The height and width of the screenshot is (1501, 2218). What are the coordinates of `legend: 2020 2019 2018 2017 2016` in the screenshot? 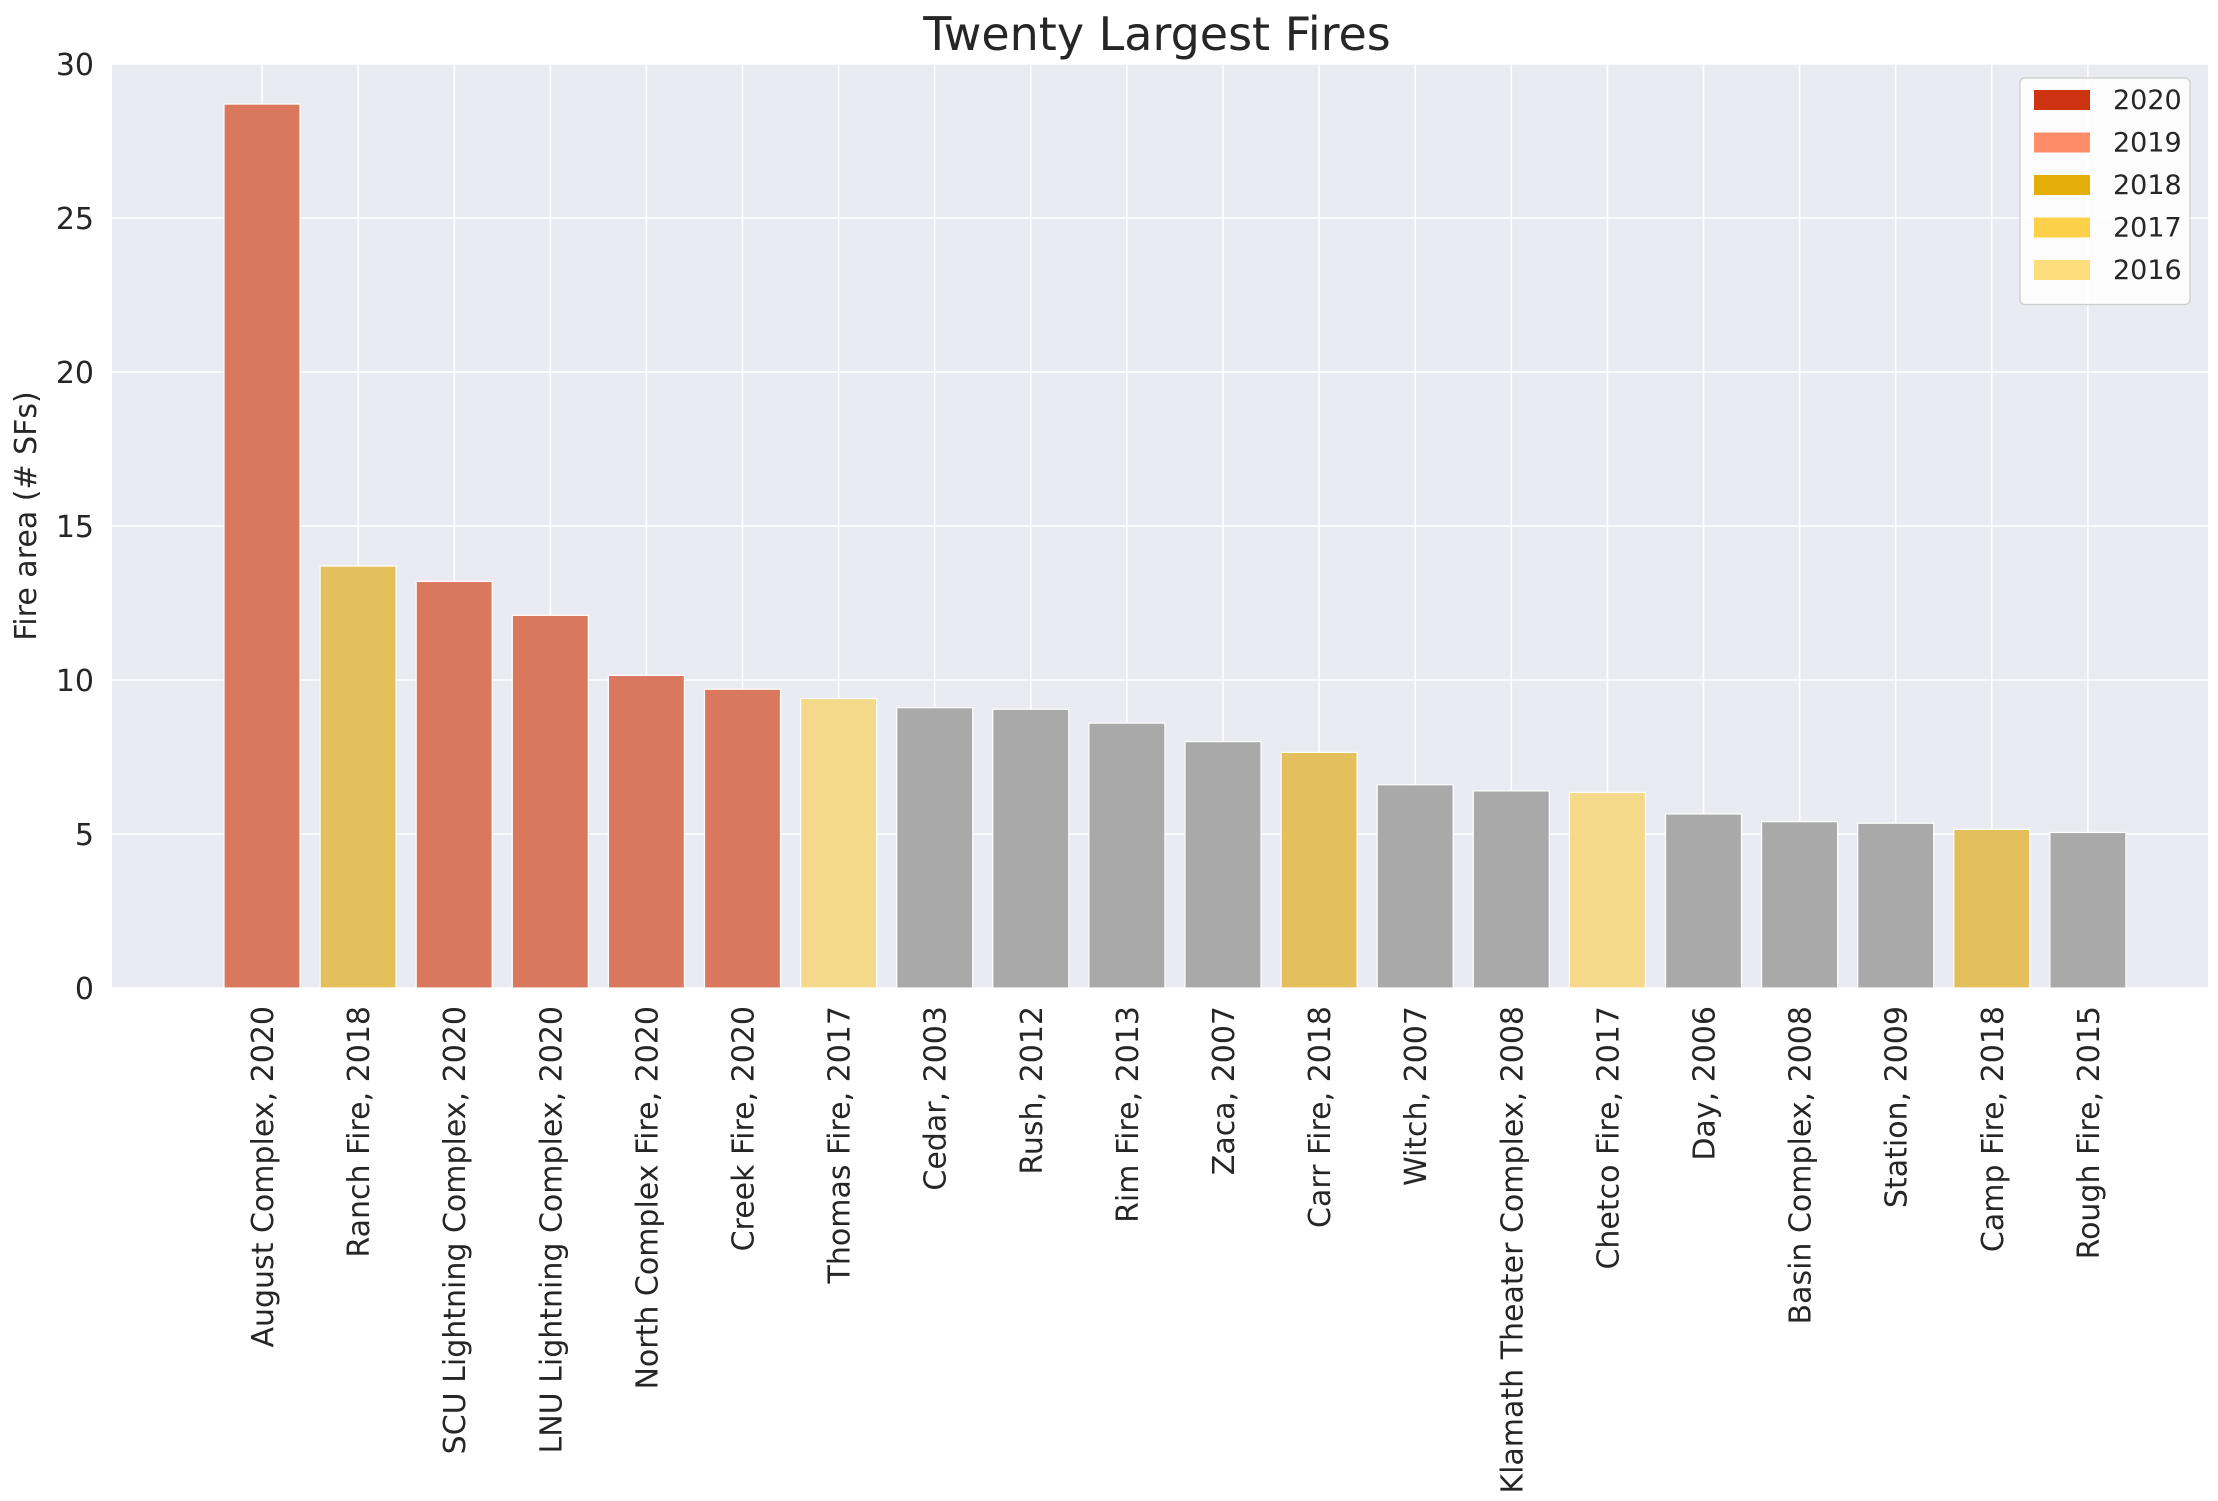 It's located at (2105, 191).